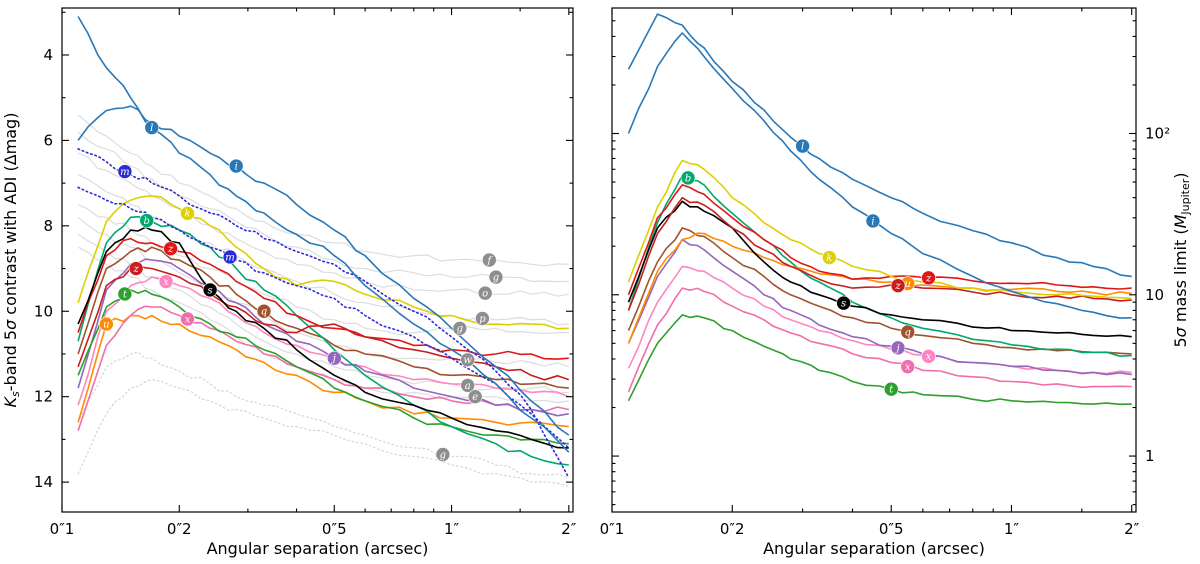  I want to click on marker-circle-t, so click(125, 294).